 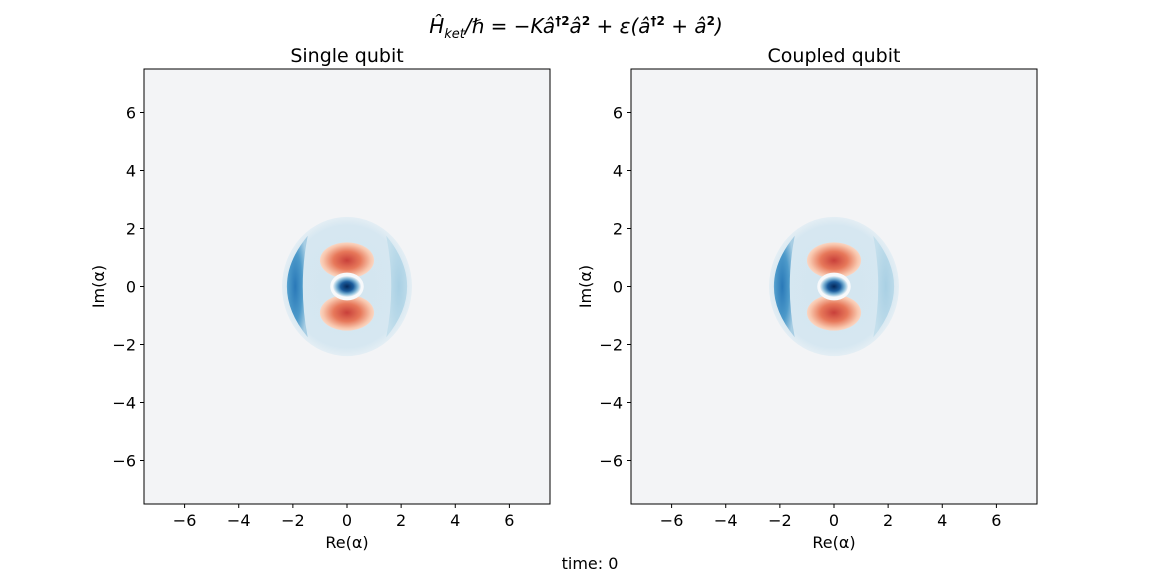 What do you see at coordinates (576, 28) in the screenshot?
I see `figure-title: Ĥket/ℏ = −Kâ†2â2 + ε(â†2 + â2)` at bounding box center [576, 28].